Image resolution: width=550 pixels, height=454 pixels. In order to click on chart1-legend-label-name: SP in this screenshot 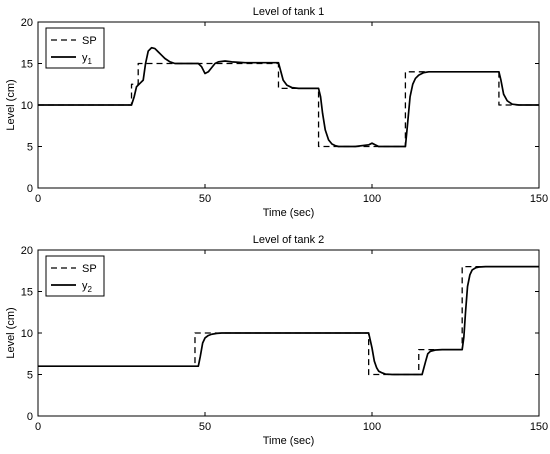, I will do `click(89, 41)`.